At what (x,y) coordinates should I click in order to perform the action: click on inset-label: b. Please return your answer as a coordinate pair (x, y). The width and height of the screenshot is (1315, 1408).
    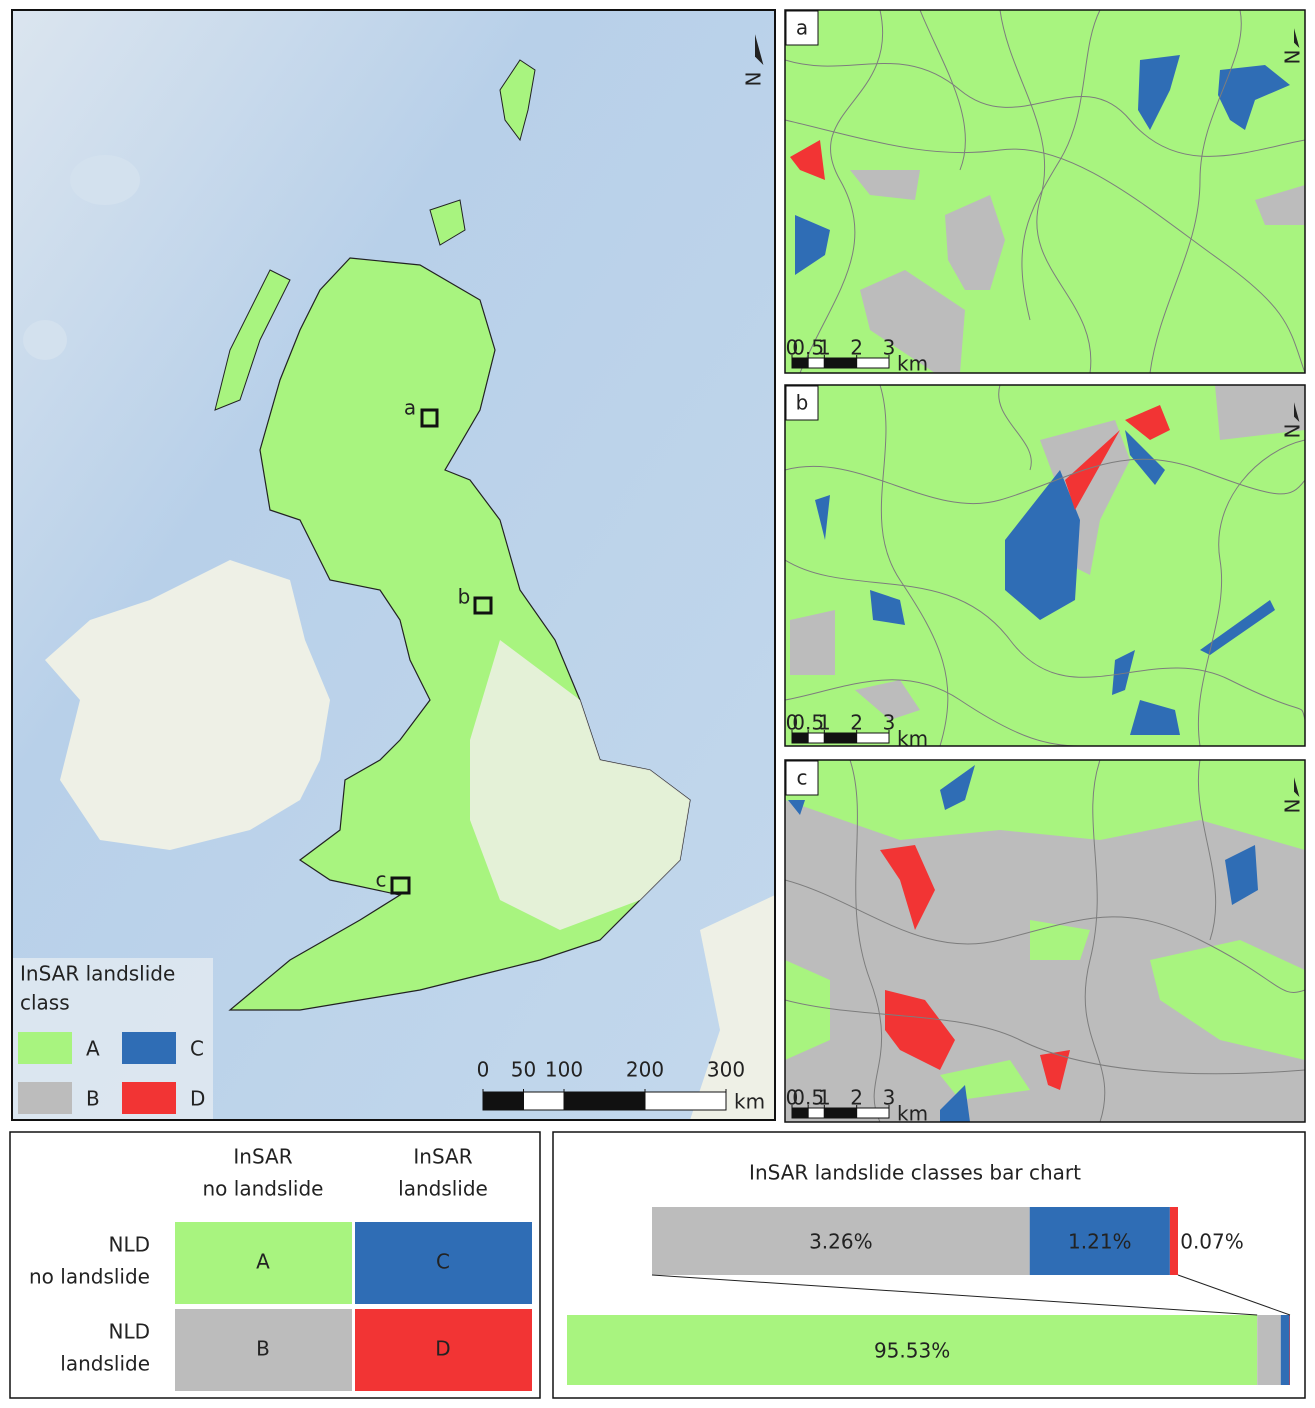
    Looking at the image, I should click on (802, 403).